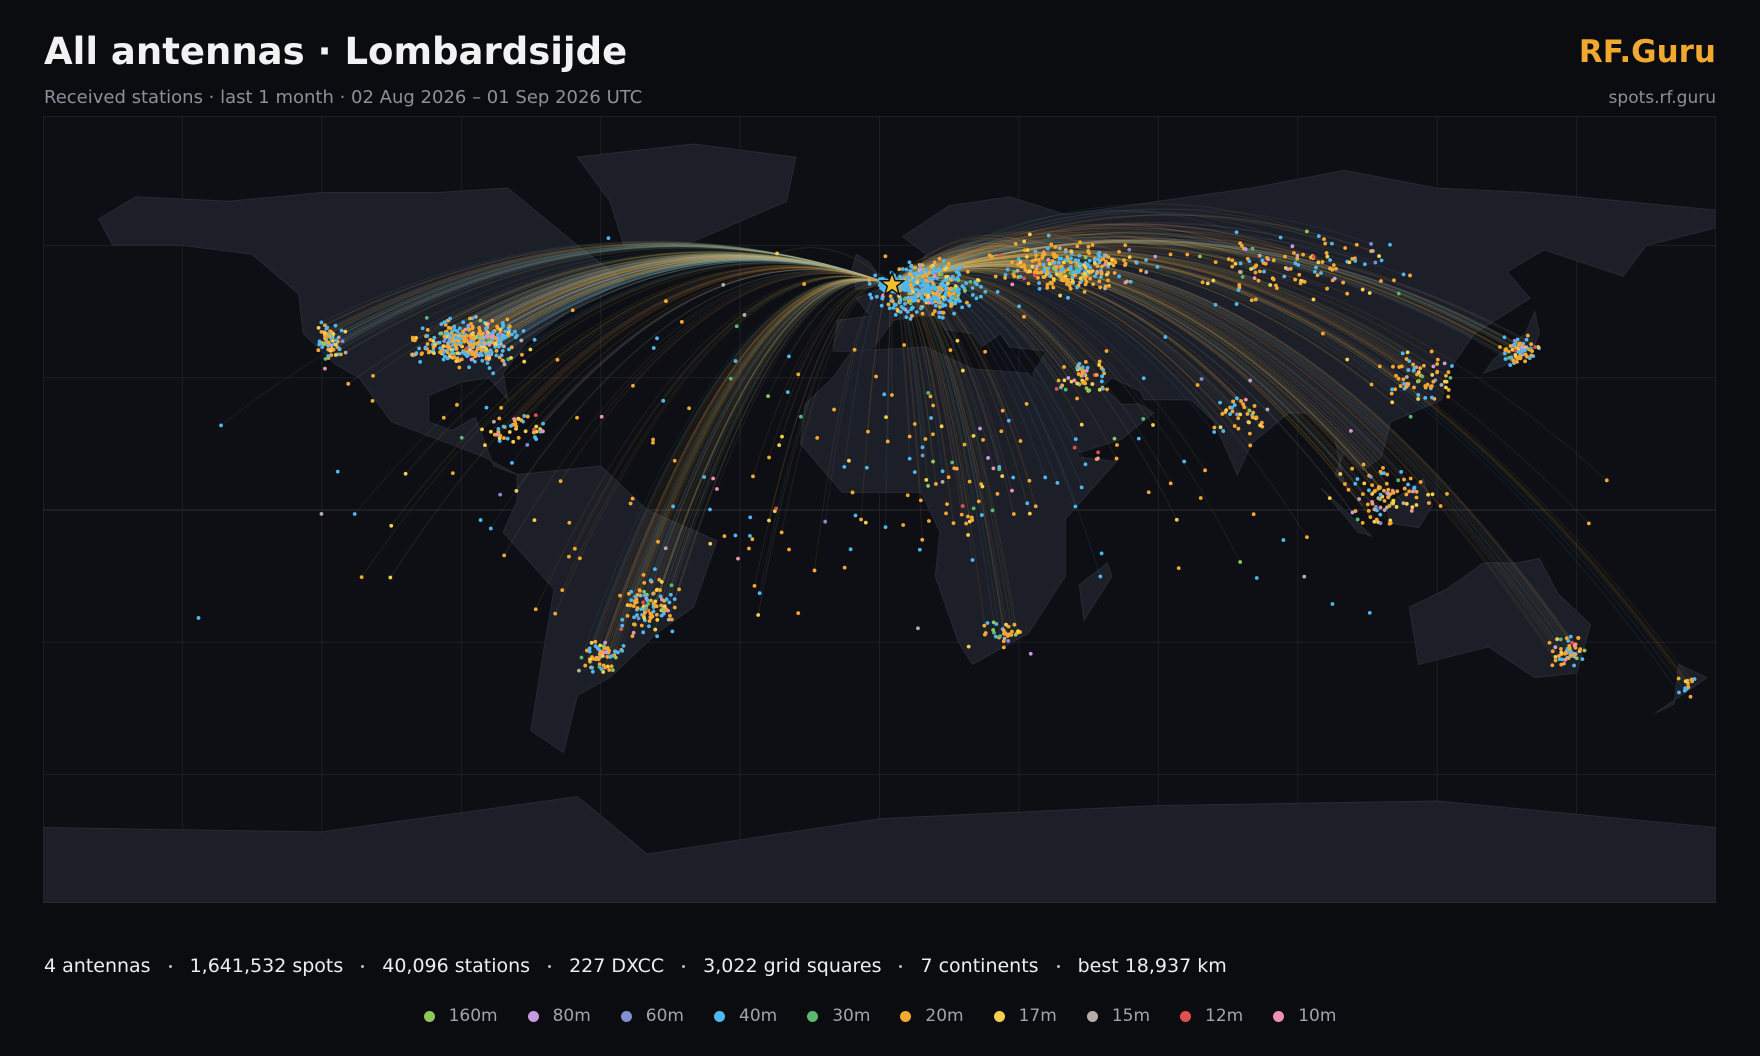 This screenshot has width=1760, height=1056. I want to click on legend-label: 15m, so click(1131, 1016).